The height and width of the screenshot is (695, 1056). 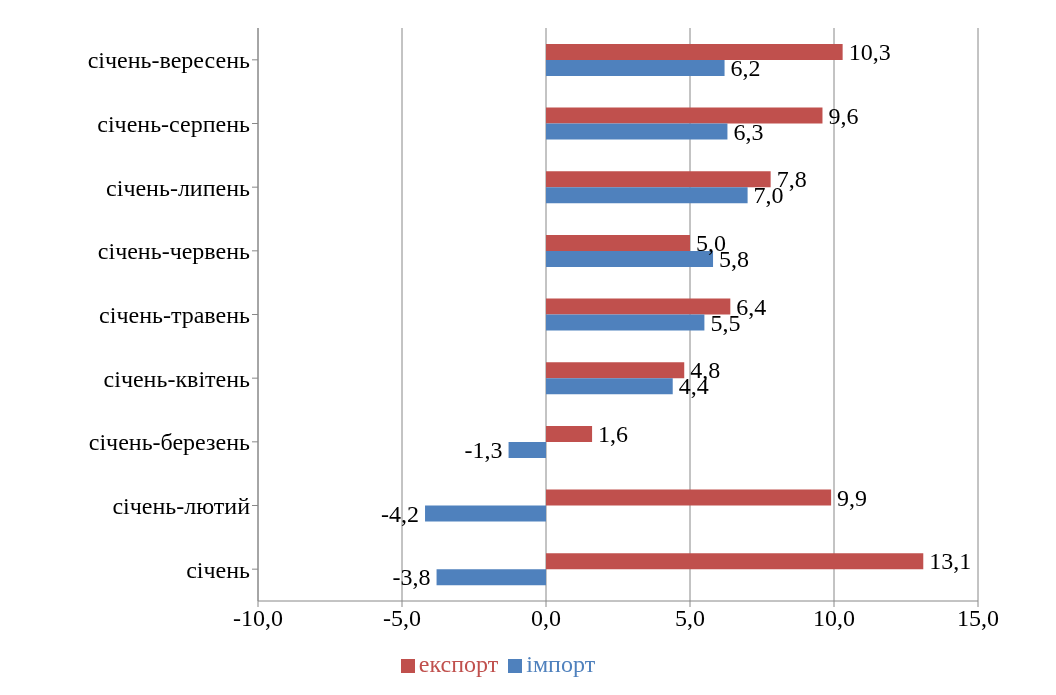 I want to click on y-tick-label: січень-лютий, so click(x=181, y=506).